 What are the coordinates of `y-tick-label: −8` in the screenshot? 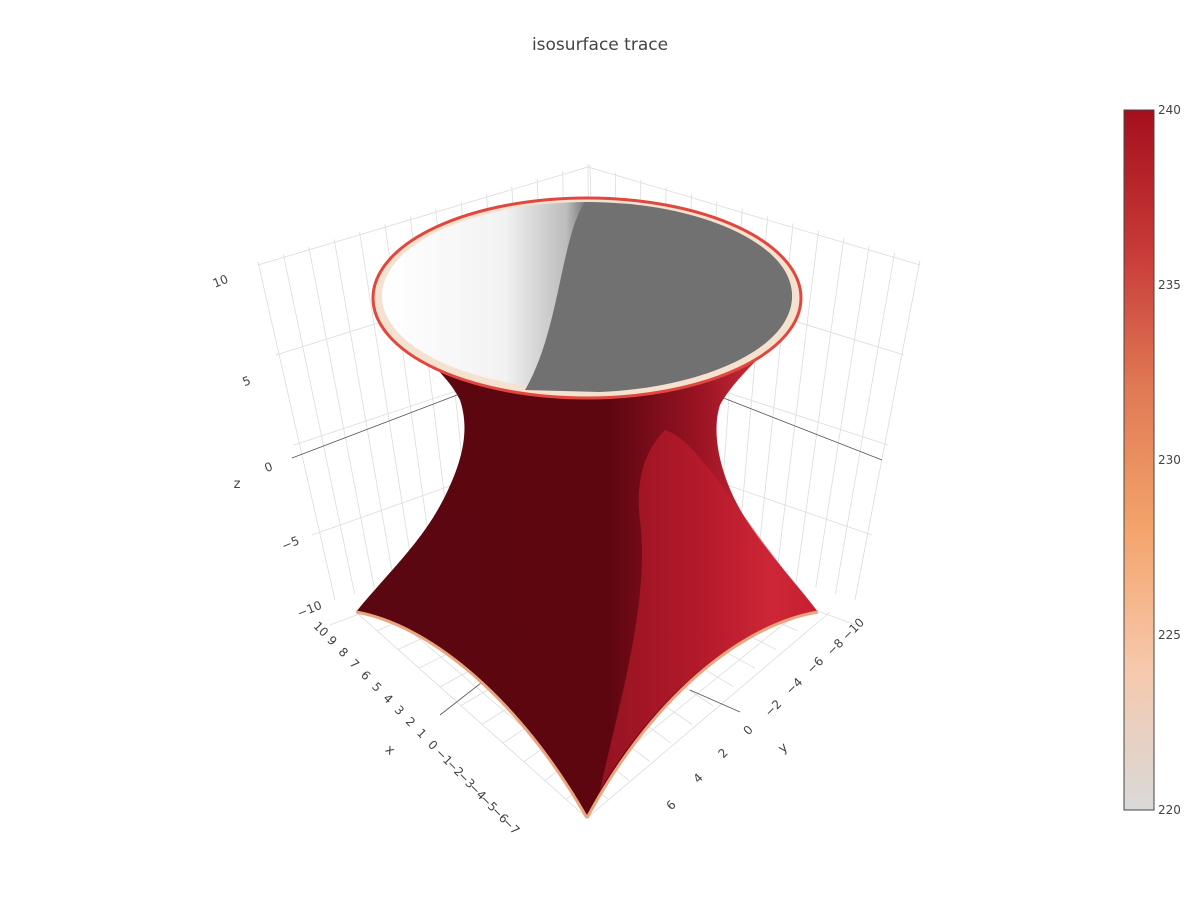 It's located at (835, 647).